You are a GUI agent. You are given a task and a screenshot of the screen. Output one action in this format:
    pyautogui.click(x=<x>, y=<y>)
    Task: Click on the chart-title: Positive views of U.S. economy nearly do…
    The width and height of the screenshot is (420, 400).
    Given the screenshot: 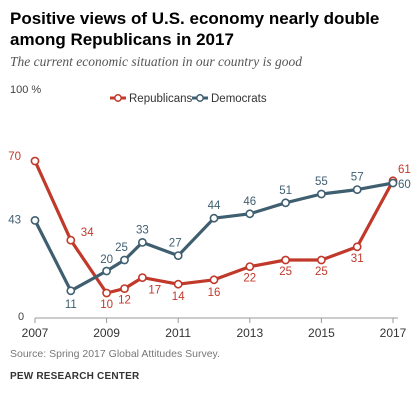 What is the action you would take?
    pyautogui.click(x=195, y=29)
    